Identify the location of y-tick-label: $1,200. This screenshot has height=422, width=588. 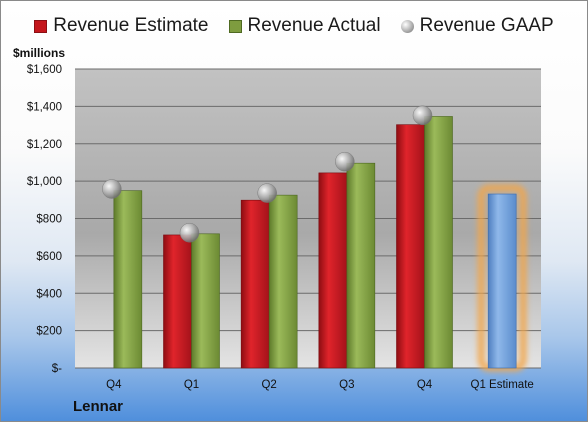
(44, 145).